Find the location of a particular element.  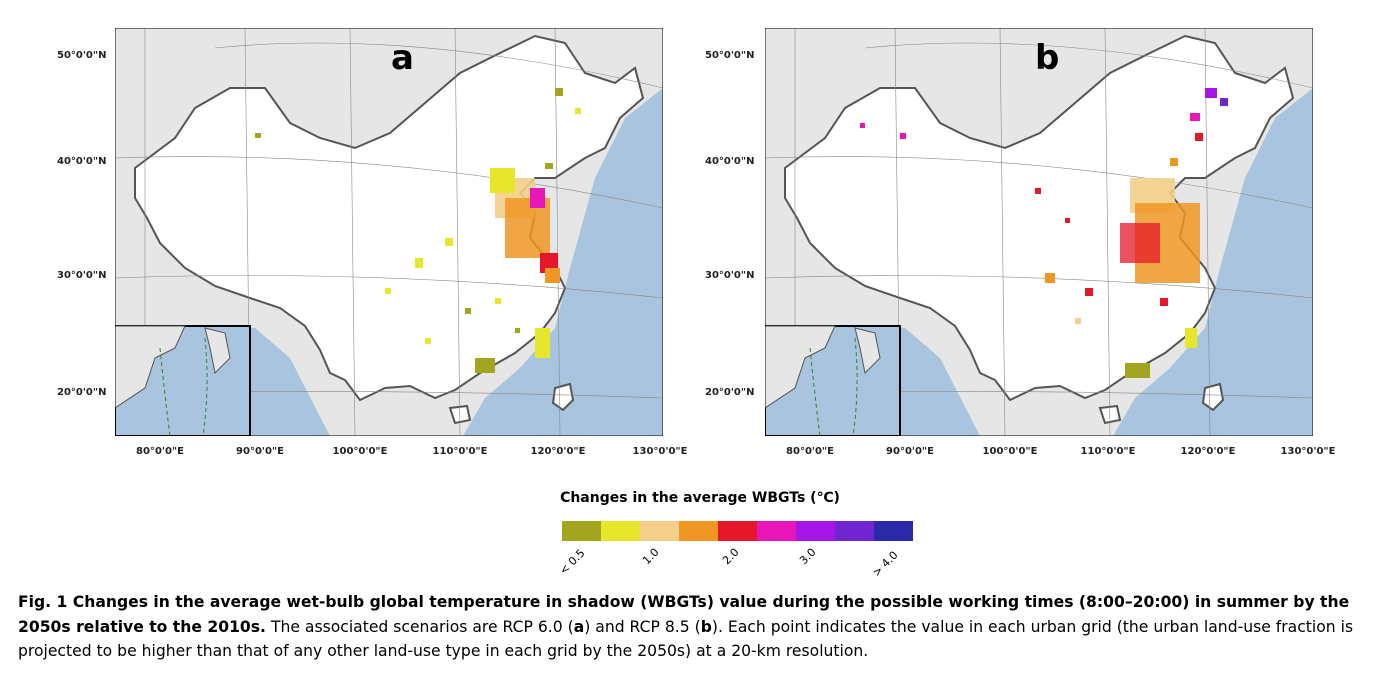

caption-b: b is located at coordinates (706, 626).